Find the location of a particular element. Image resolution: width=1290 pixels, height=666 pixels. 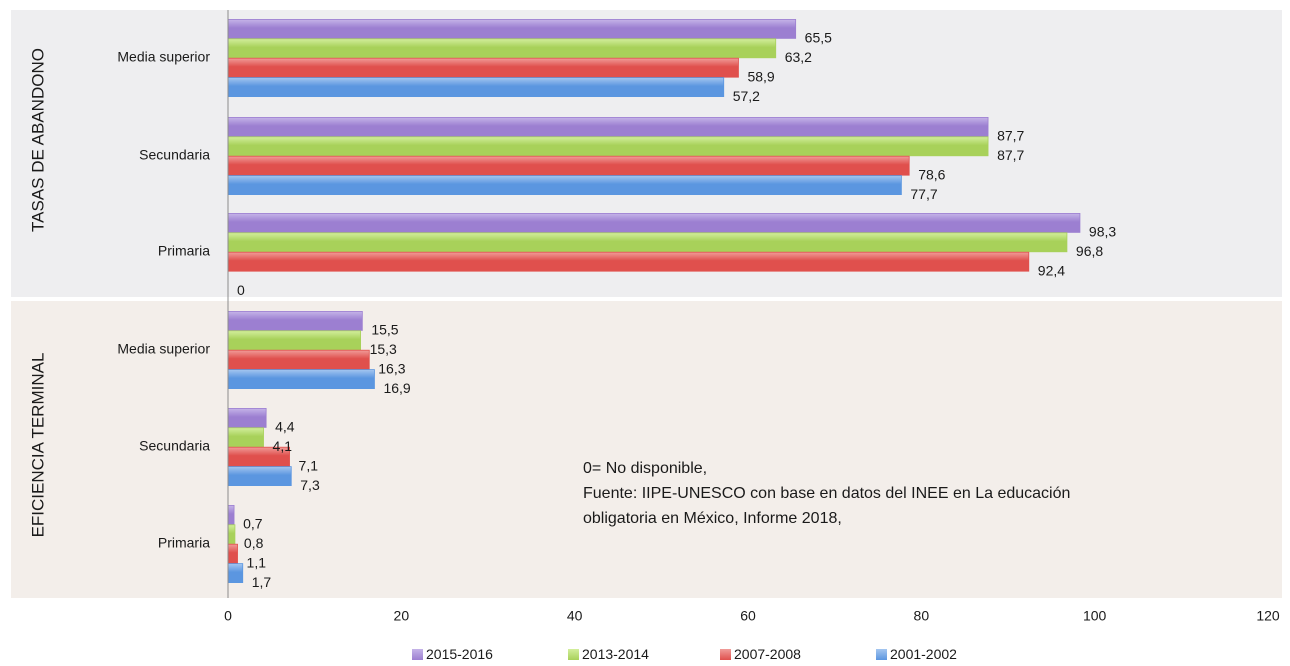

data-label: 57,2 is located at coordinates (746, 96).